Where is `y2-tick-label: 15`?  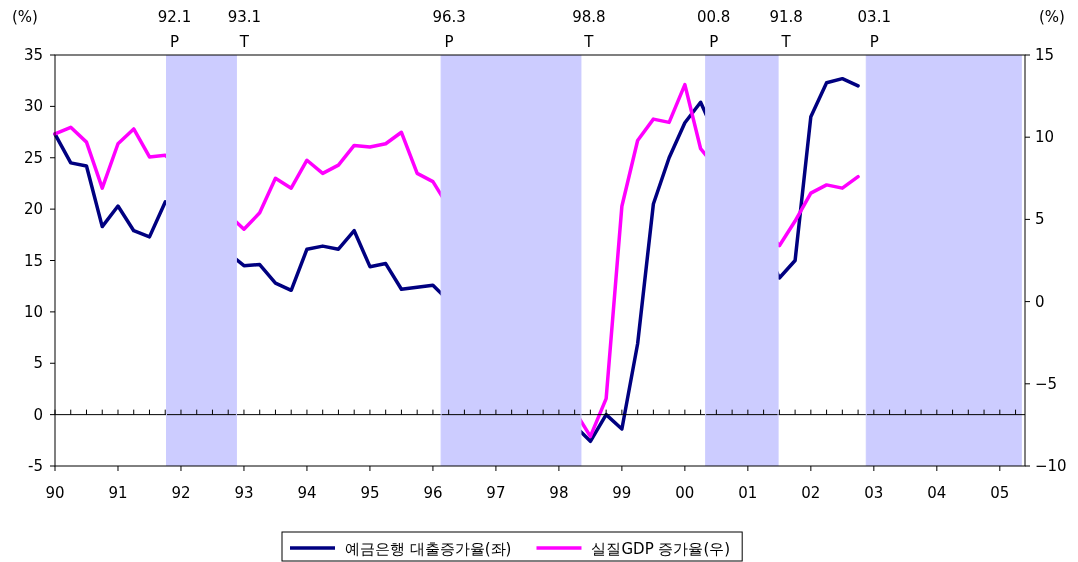 y2-tick-label: 15 is located at coordinates (1045, 55).